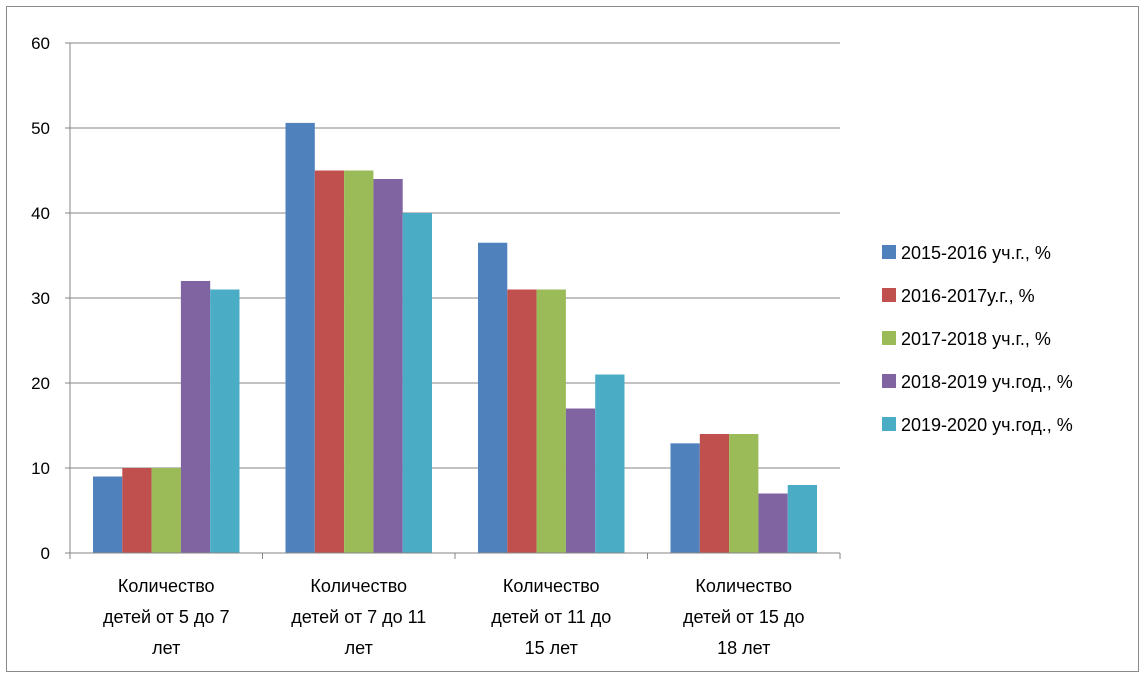 The image size is (1147, 678). I want to click on x-category-label: Количество детей от 5 до 7 лет, so click(166, 617).